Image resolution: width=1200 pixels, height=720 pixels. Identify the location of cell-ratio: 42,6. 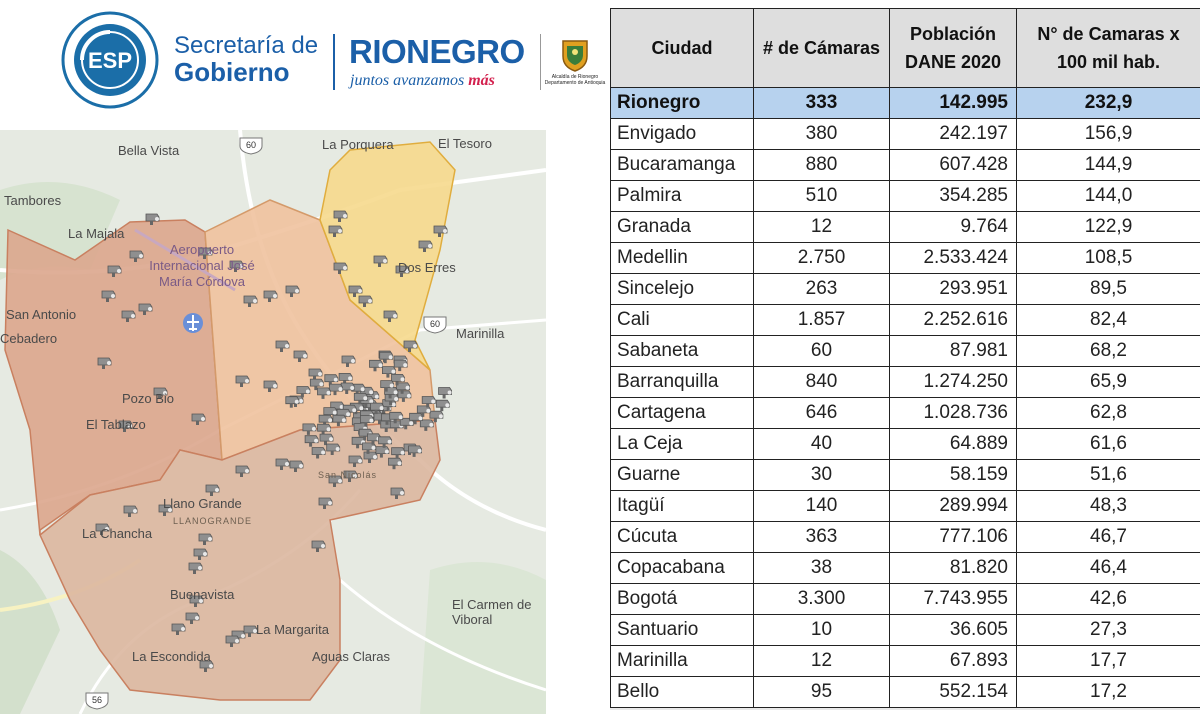
(1108, 599).